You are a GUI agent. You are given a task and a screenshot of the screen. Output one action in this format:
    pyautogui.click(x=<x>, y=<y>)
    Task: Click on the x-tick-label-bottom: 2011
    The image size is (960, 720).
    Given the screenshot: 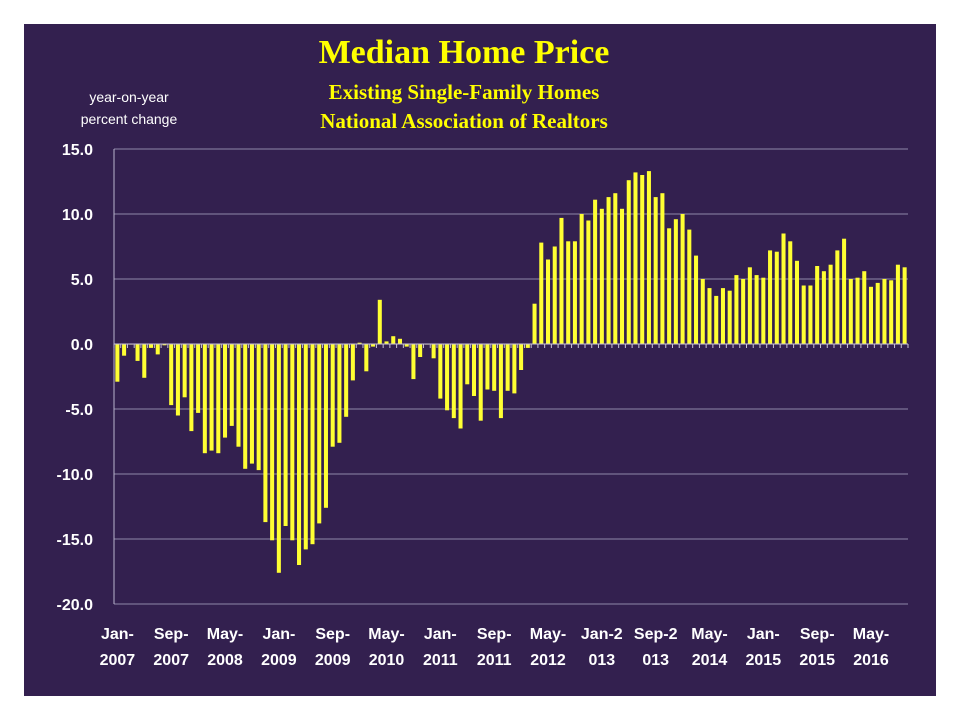 What is the action you would take?
    pyautogui.click(x=494, y=660)
    